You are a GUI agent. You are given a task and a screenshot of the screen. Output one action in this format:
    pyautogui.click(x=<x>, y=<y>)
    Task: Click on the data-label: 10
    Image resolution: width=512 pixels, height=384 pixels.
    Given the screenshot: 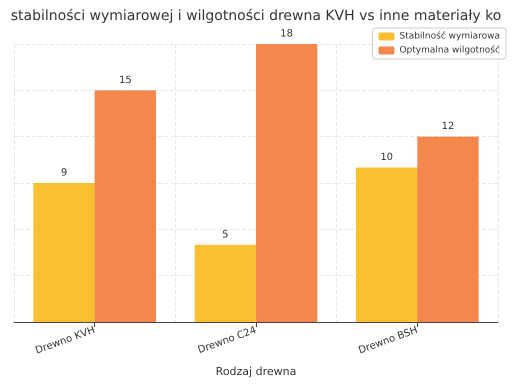 What is the action you would take?
    pyautogui.click(x=387, y=158)
    